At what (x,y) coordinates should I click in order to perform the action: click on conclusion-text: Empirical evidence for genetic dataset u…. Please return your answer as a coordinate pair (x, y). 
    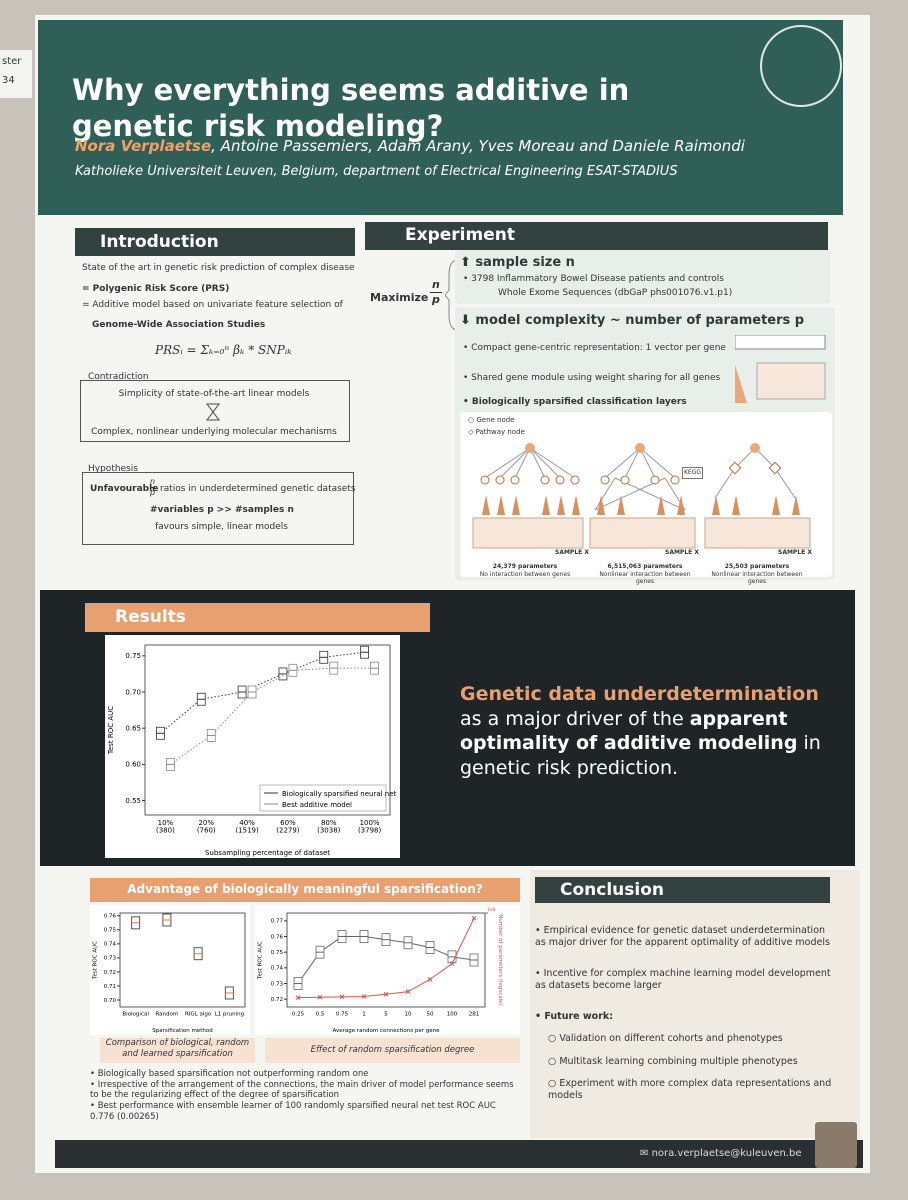
    Looking at the image, I should click on (682, 936).